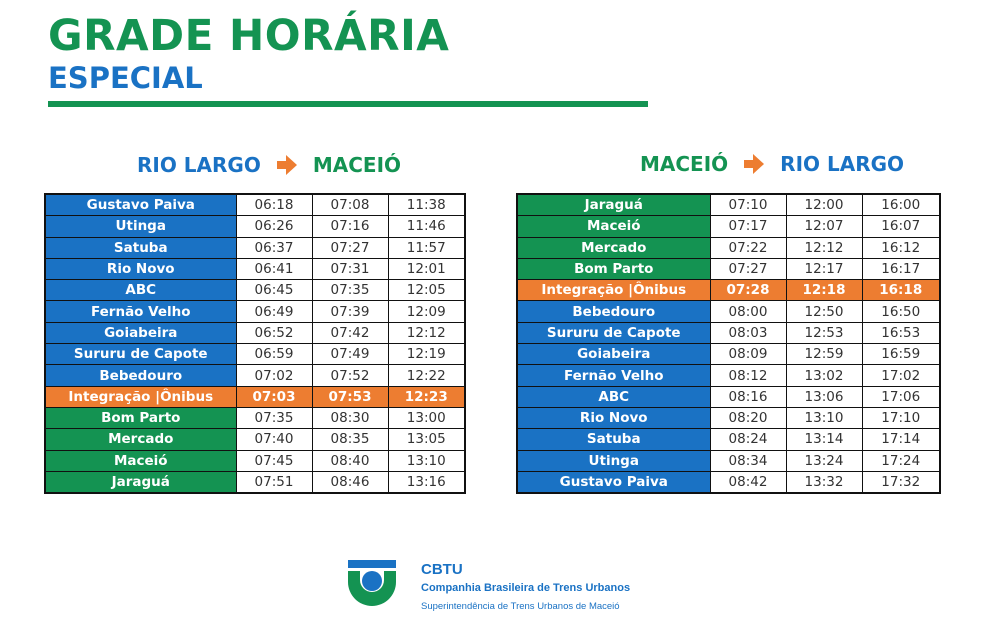 This screenshot has width=984, height=632. I want to click on departure-time: 06:41, so click(274, 269).